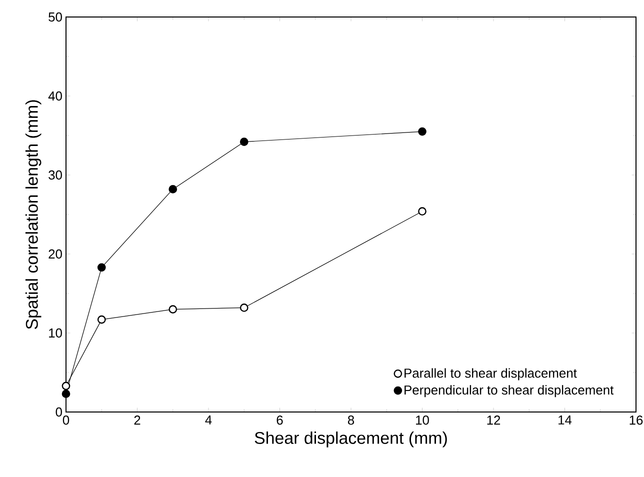 This screenshot has width=644, height=477. I want to click on x-tick-label: 0, so click(66, 420).